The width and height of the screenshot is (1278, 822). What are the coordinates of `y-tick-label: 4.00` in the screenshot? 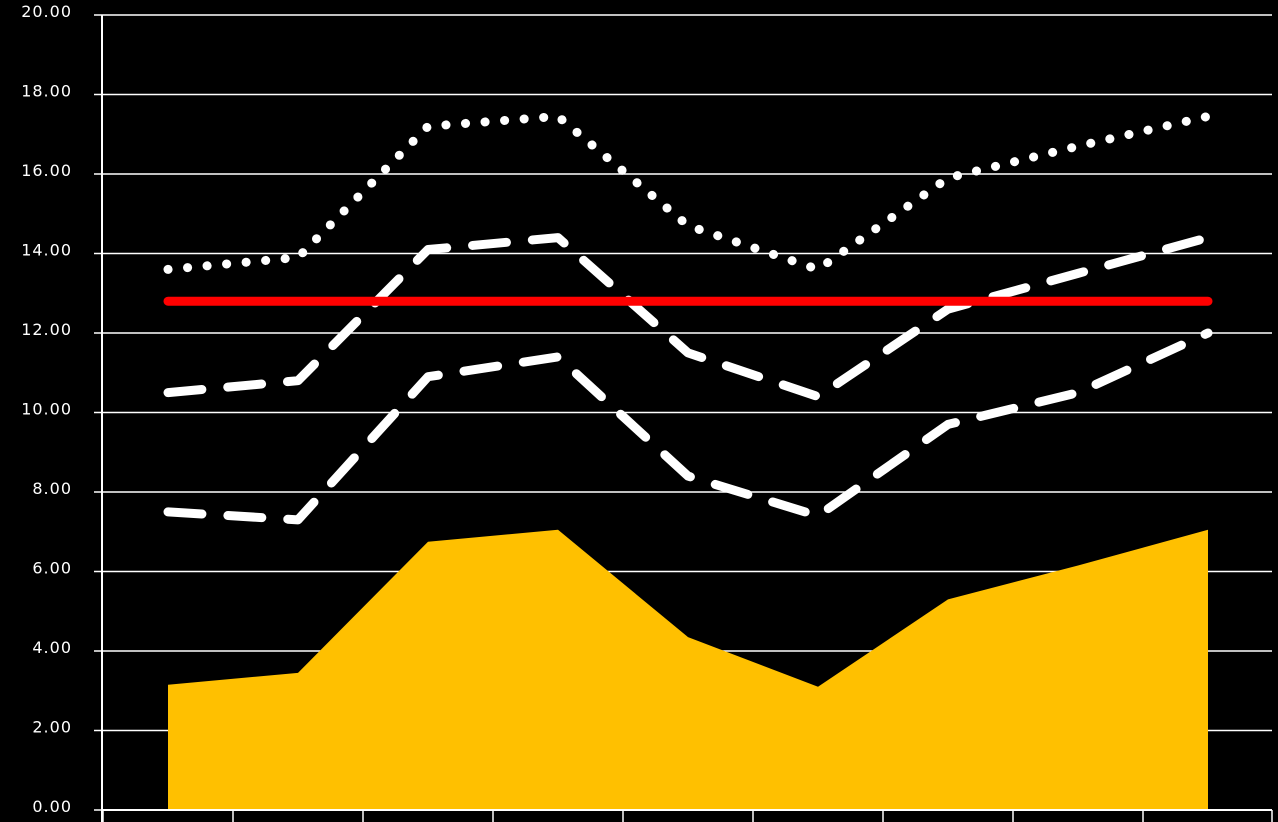 It's located at (52, 647).